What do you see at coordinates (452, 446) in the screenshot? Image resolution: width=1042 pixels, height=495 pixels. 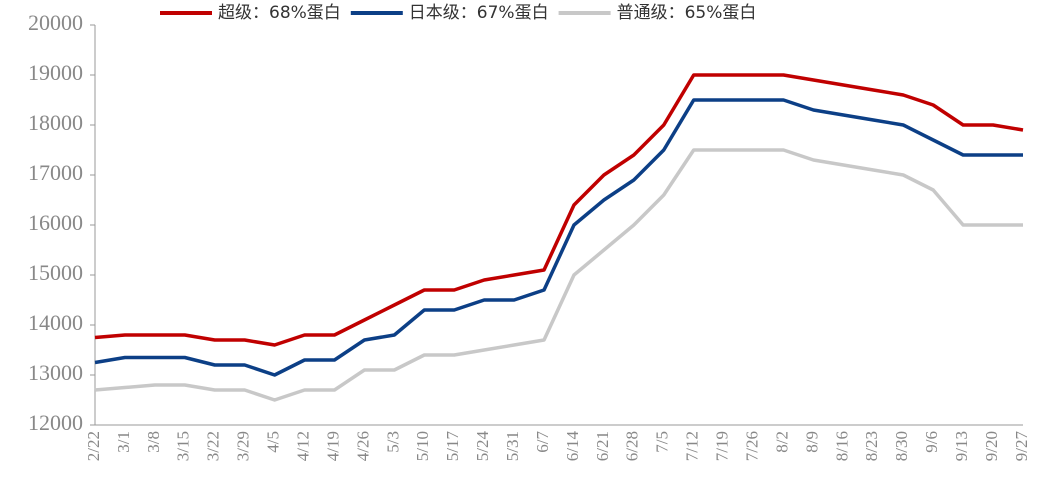 I see `x-tick-label: 5/17` at bounding box center [452, 446].